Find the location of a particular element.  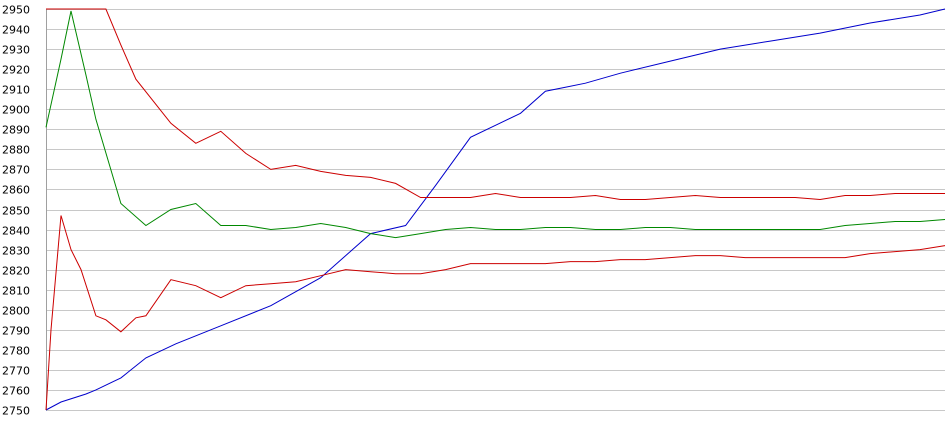

y-tick-label: 2800 is located at coordinates (16, 311).